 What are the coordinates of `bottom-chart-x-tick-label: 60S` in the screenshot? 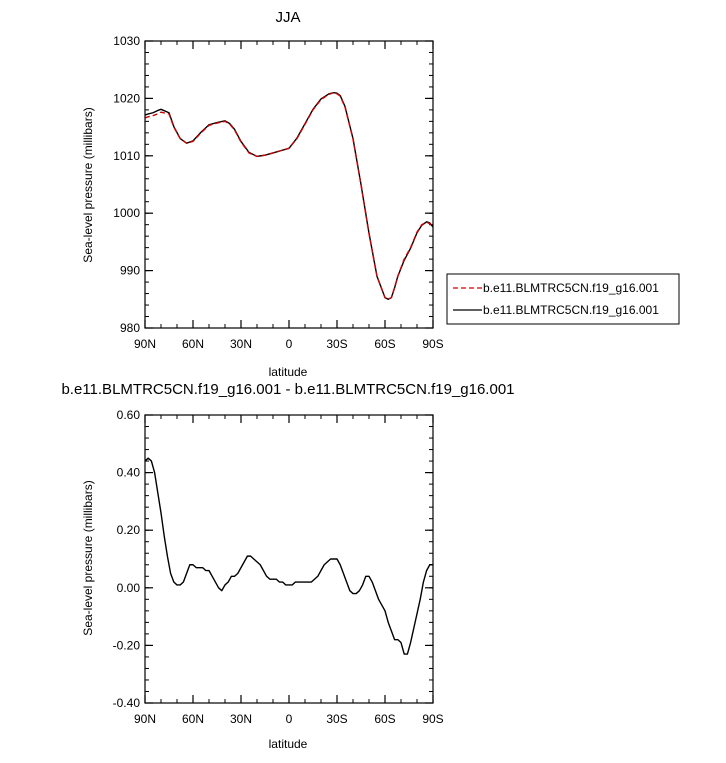 It's located at (384, 719).